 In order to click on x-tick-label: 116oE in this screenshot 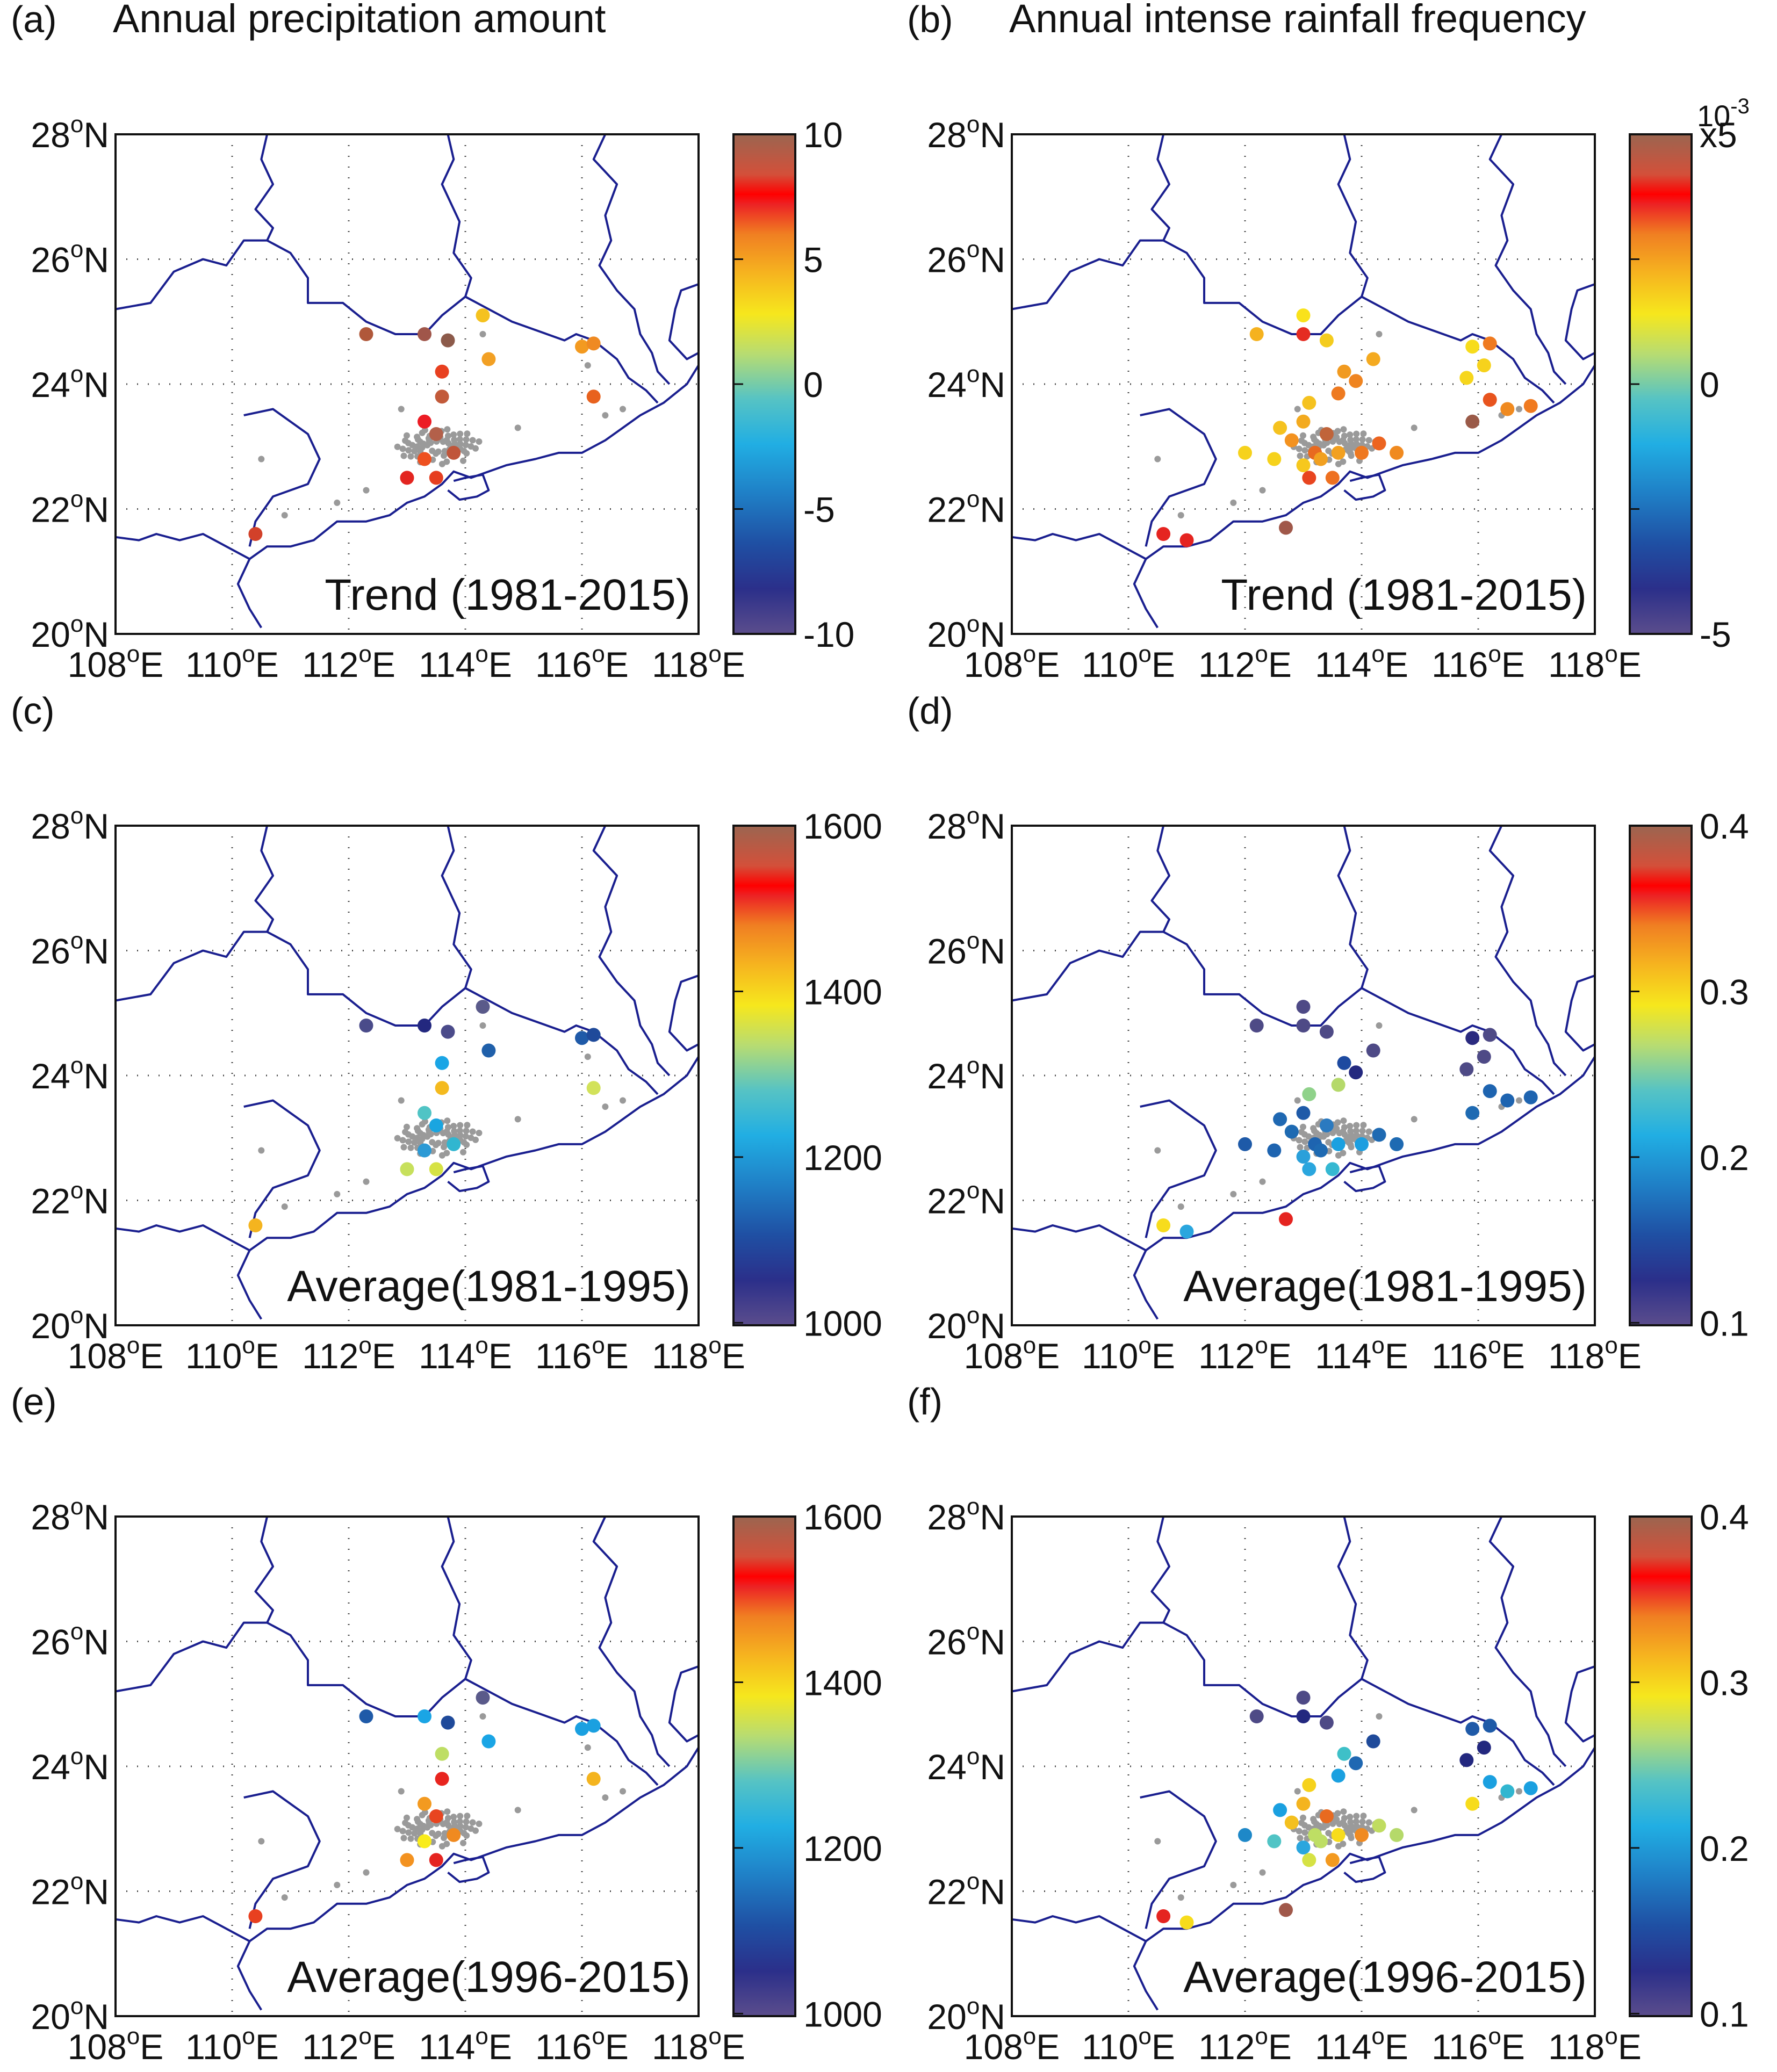, I will do `click(1478, 2045)`.